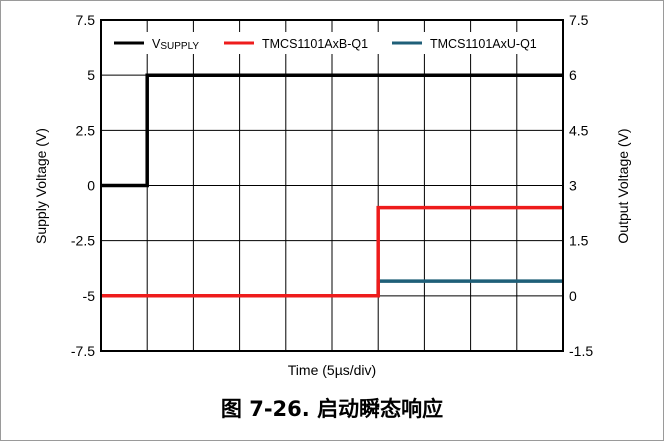 This screenshot has width=664, height=441. Describe the element at coordinates (86, 20) in the screenshot. I see `y-tick-label: 7.5` at that location.